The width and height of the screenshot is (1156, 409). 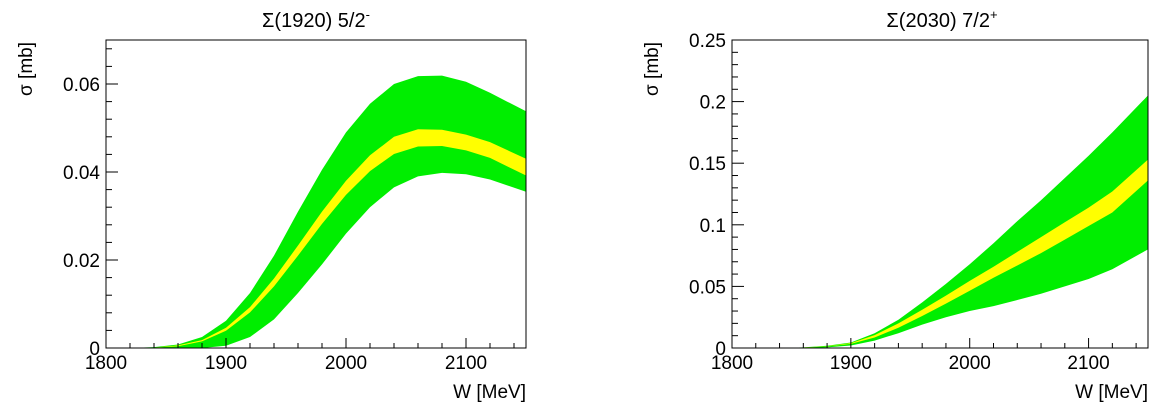 I want to click on y-tick-label: 0.06, so click(x=81, y=85).